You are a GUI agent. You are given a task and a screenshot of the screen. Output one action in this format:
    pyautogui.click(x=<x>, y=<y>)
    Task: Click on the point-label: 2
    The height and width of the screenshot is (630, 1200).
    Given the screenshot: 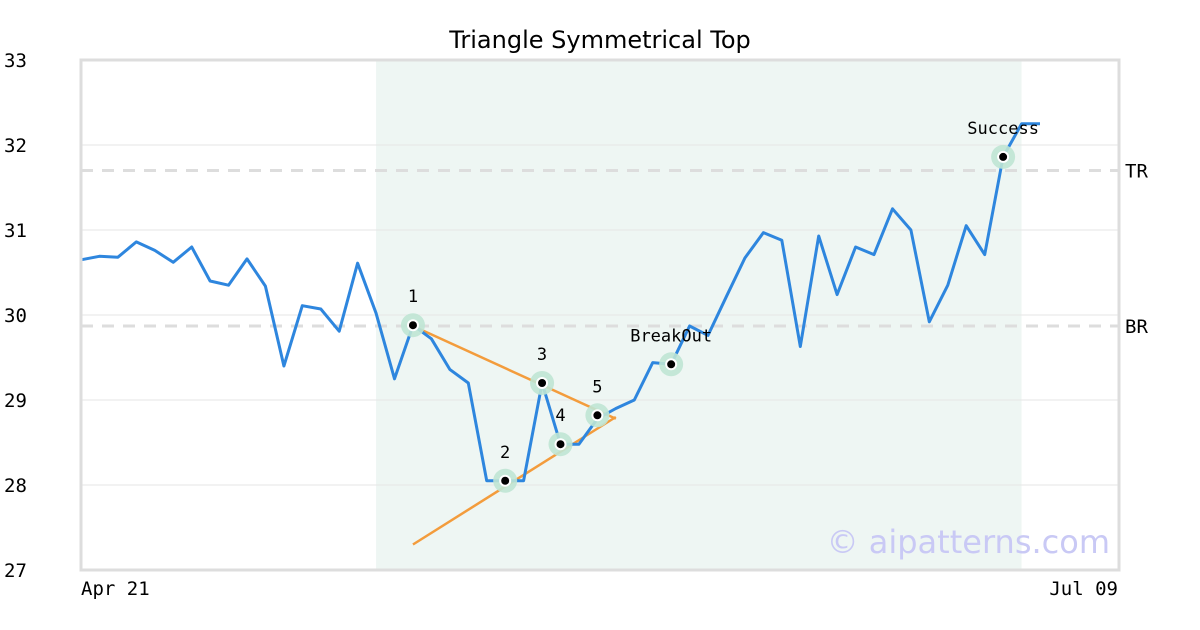 What is the action you would take?
    pyautogui.click(x=505, y=453)
    